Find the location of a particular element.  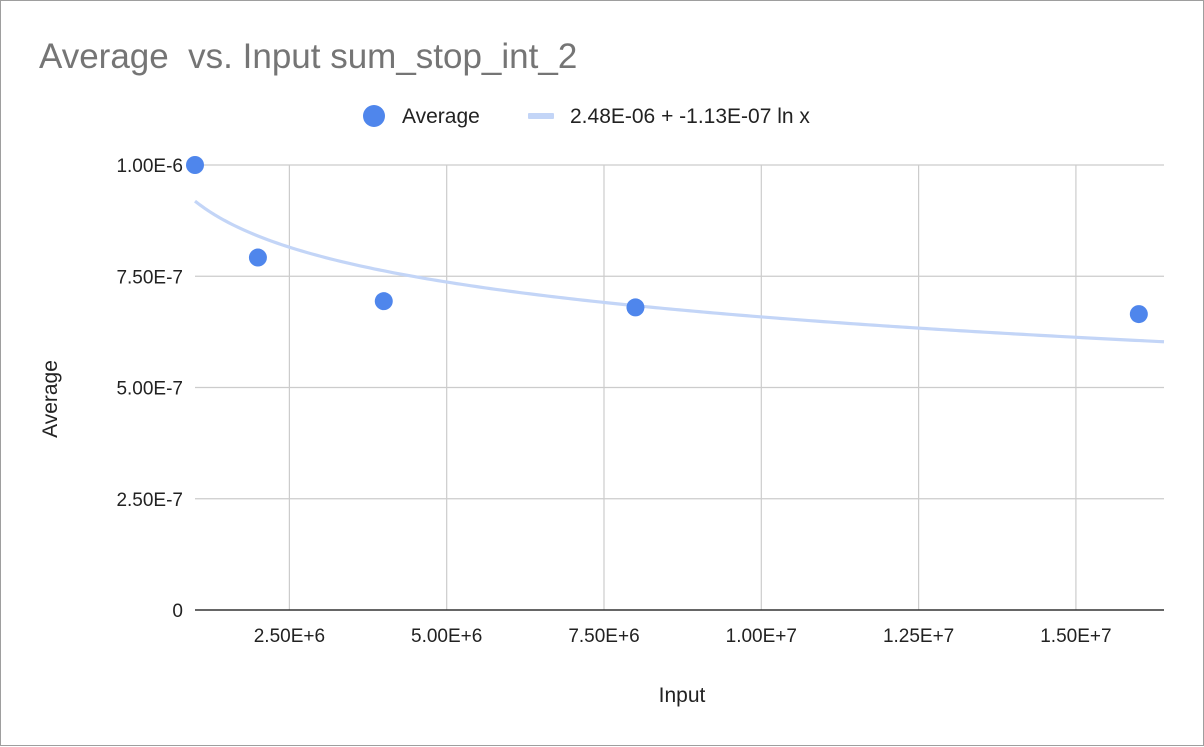

y-tick-label-1: 2.50E-7 is located at coordinates (149, 500).